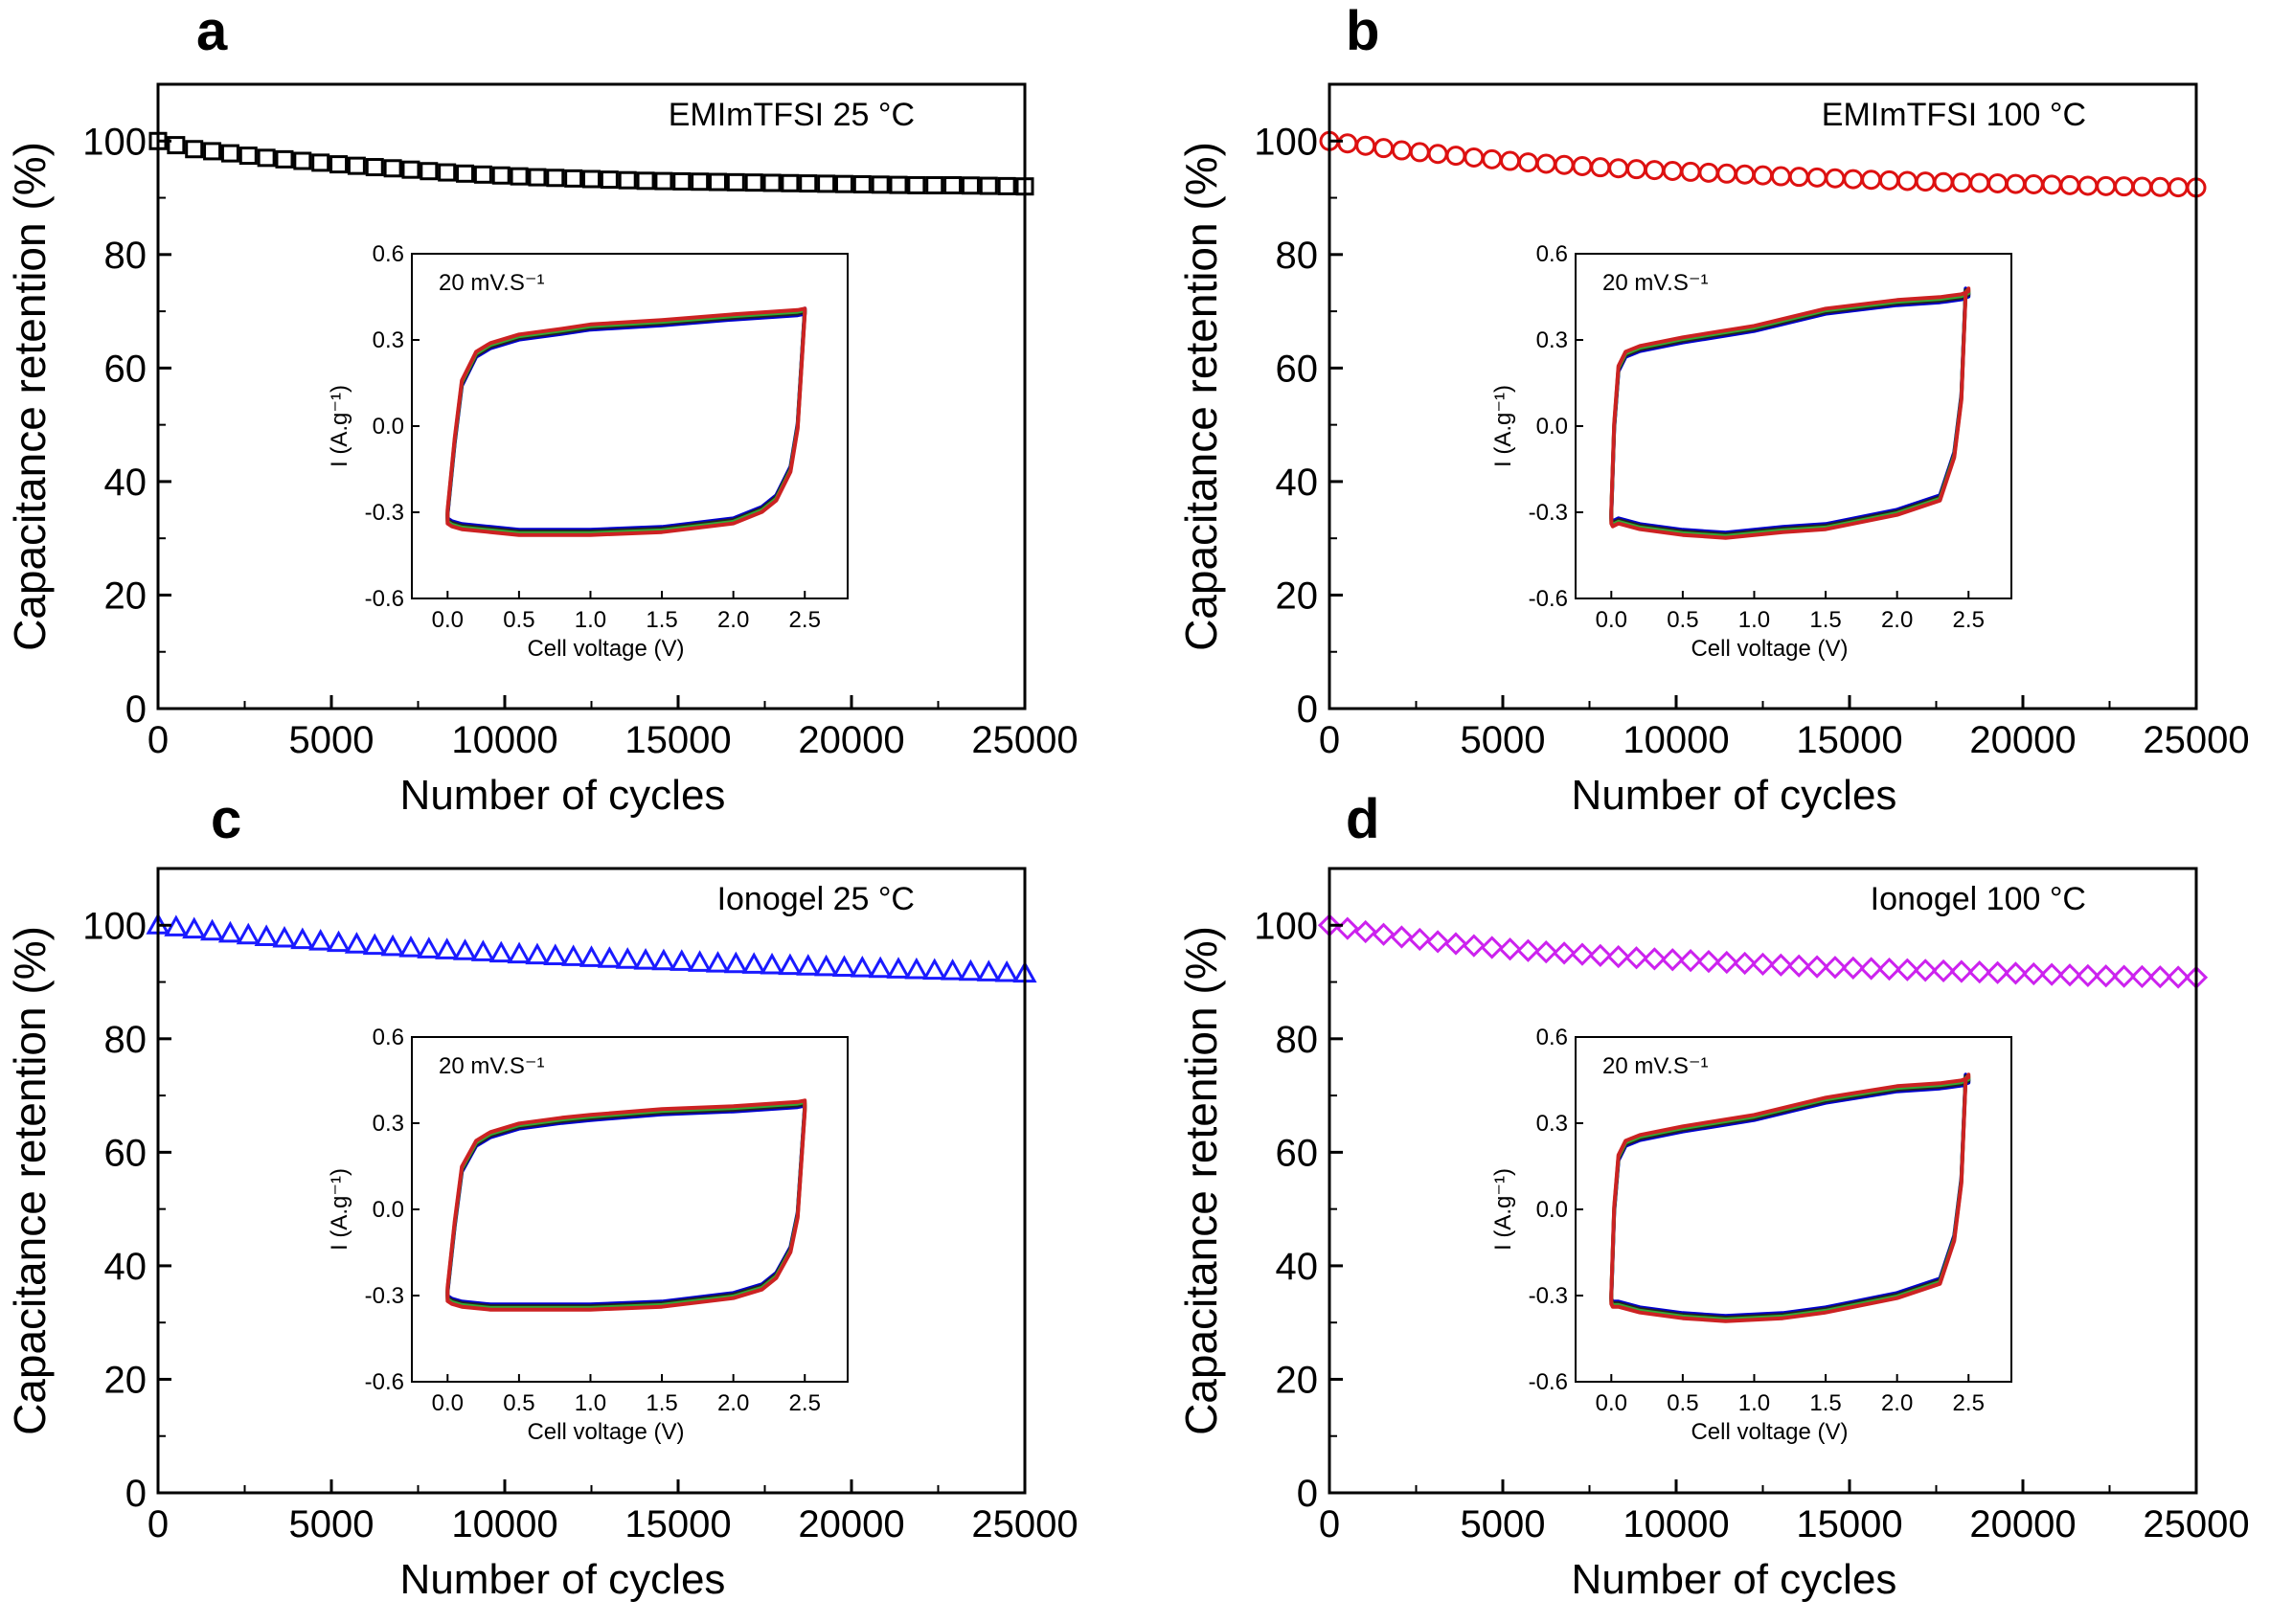 This screenshot has height=1624, width=2270. I want to click on inset-x-tick-label-b: 2.5, so click(1969, 620).